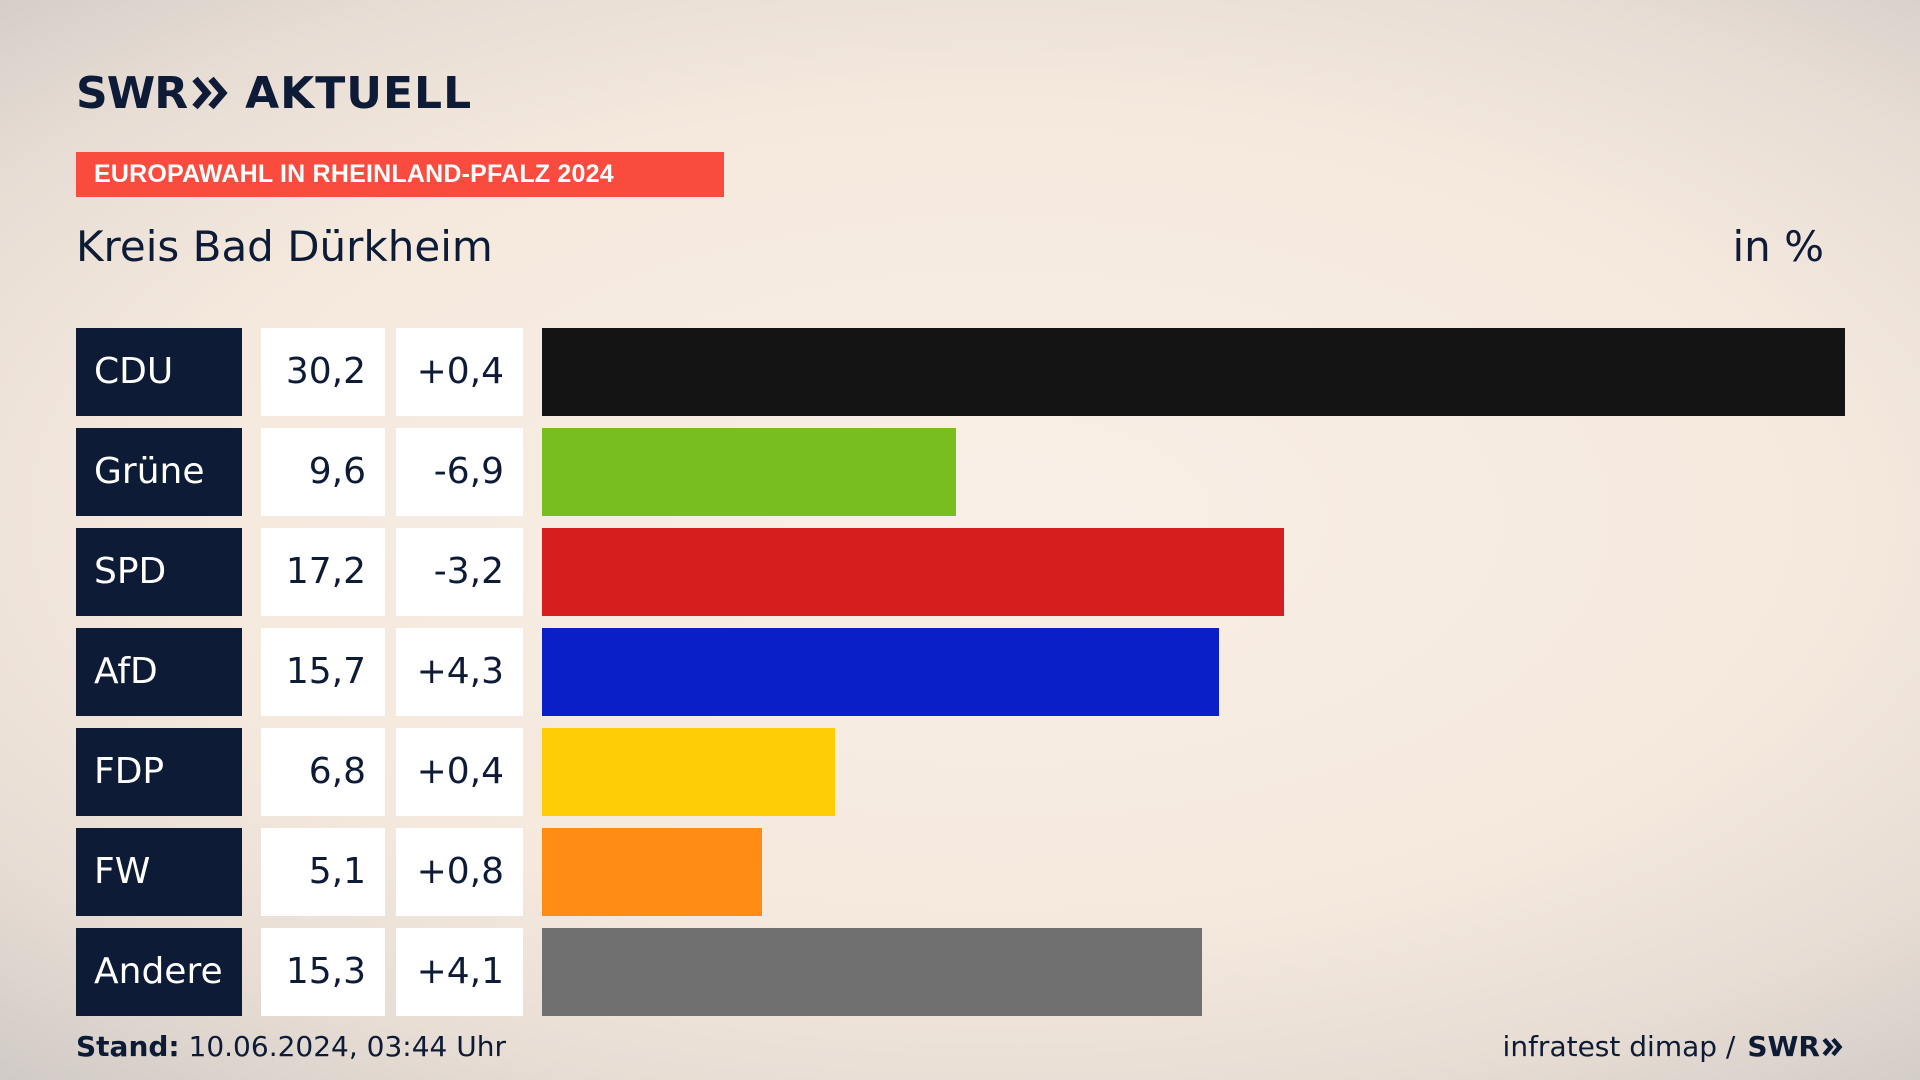  What do you see at coordinates (961, 872) in the screenshot?
I see `result-row: FW 5,1 +0,8` at bounding box center [961, 872].